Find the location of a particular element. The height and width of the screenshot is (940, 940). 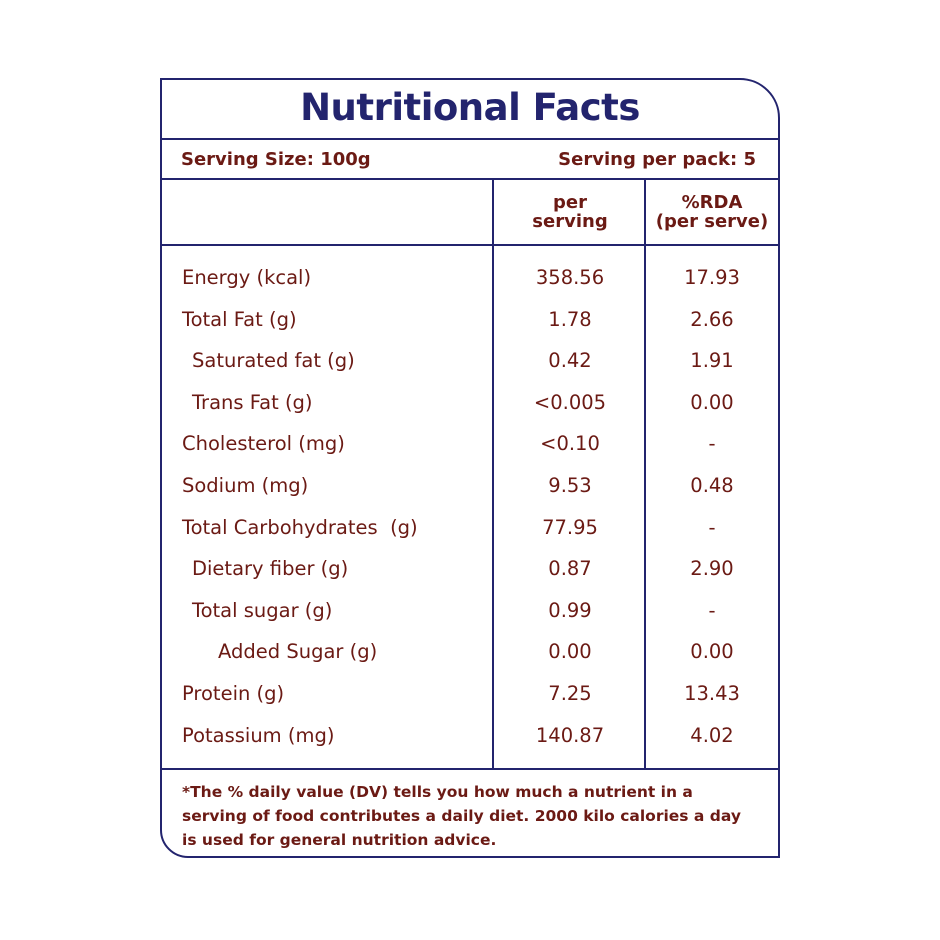

nutrient-label: Added Sugar (g) is located at coordinates (298, 652).